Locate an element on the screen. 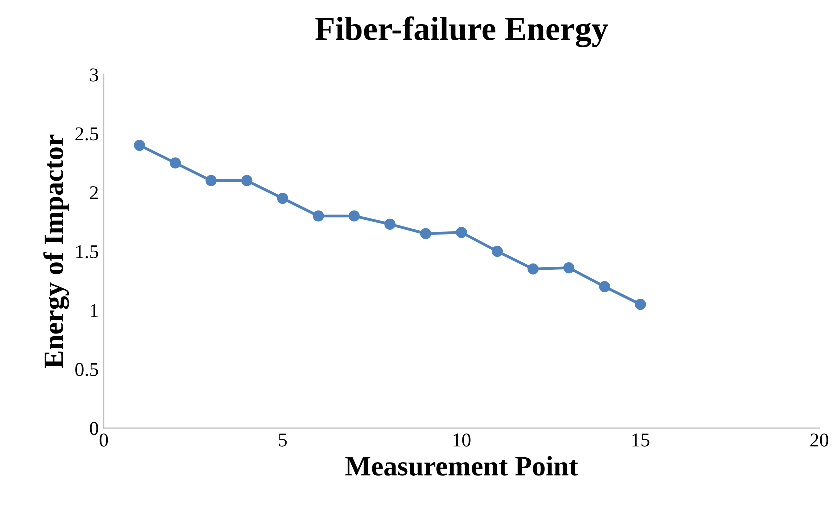 This screenshot has height=516, width=832. y-tick-label: 1 is located at coordinates (94, 311).